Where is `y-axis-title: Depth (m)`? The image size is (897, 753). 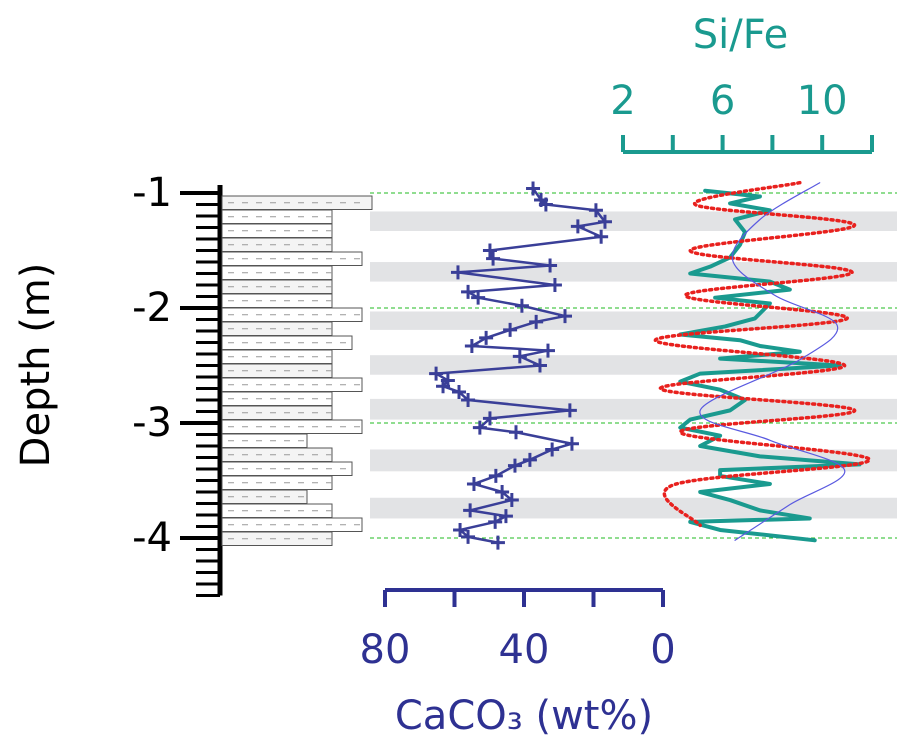 y-axis-title: Depth (m) is located at coordinates (36, 365).